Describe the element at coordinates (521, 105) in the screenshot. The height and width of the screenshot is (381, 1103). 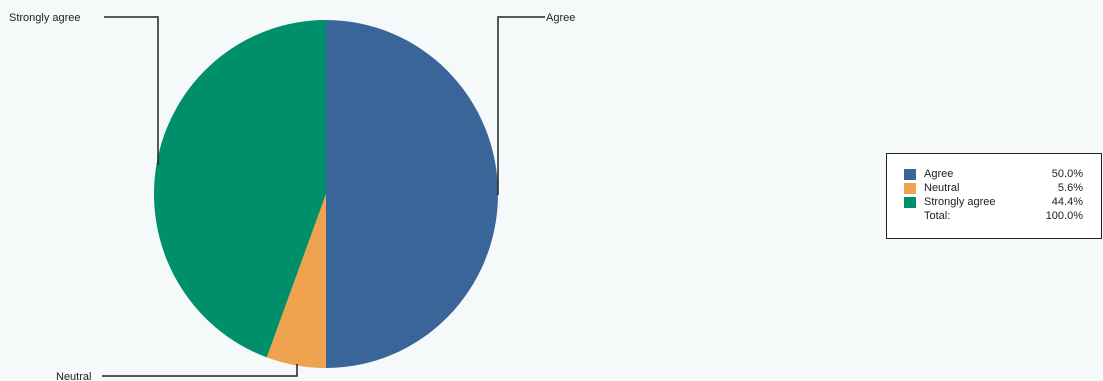
I see `callout-line-agree` at that location.